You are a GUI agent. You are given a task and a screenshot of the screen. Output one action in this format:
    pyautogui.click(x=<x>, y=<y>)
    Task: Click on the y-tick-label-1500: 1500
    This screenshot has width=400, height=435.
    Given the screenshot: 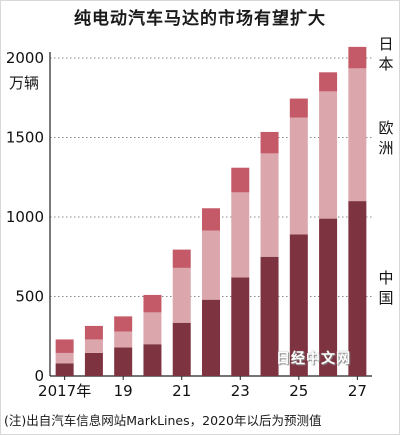 What is the action you would take?
    pyautogui.click(x=25, y=138)
    